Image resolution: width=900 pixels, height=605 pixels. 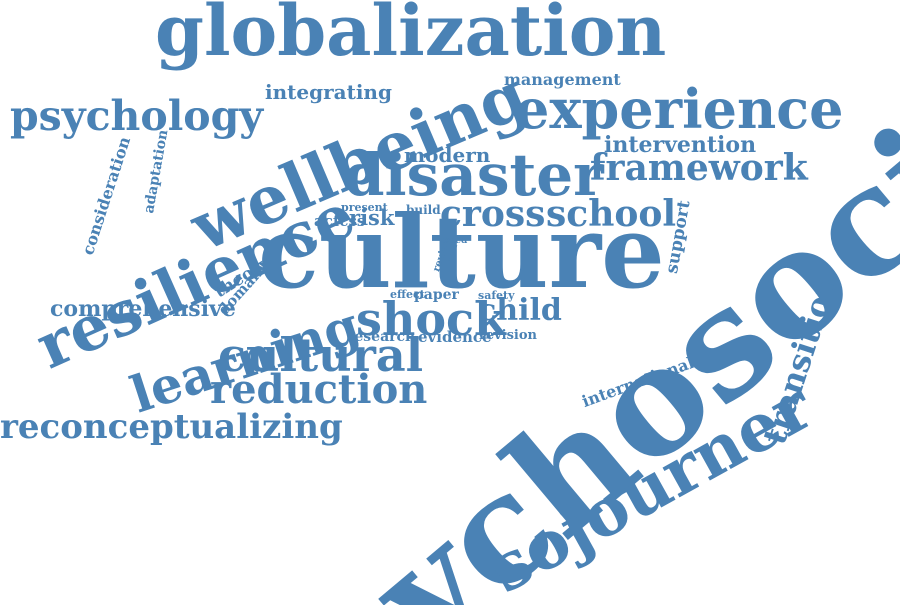 I want to click on word-child: child, so click(x=520, y=310).